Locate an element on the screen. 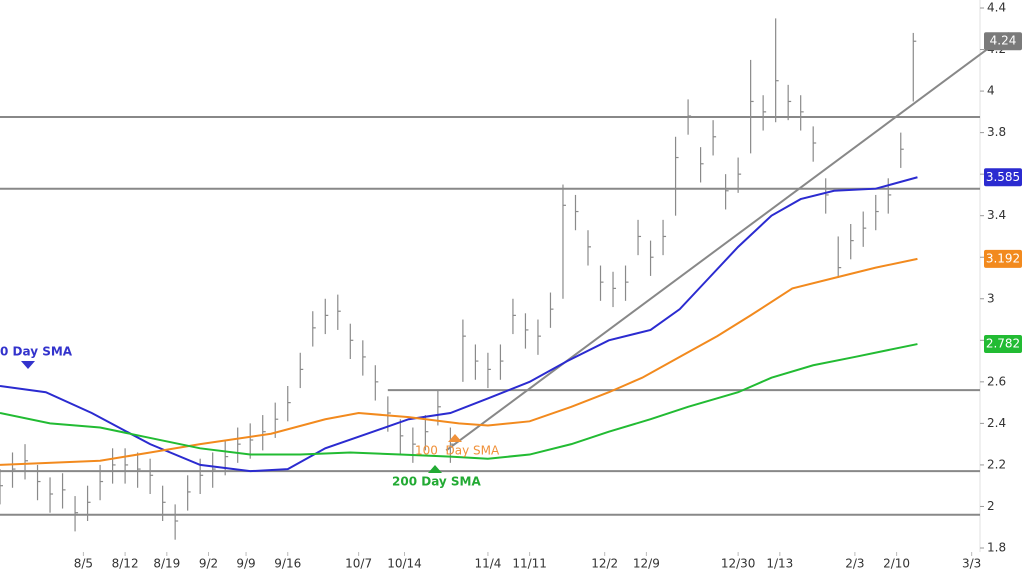  x-tick-label: 11/11 is located at coordinates (529, 564).